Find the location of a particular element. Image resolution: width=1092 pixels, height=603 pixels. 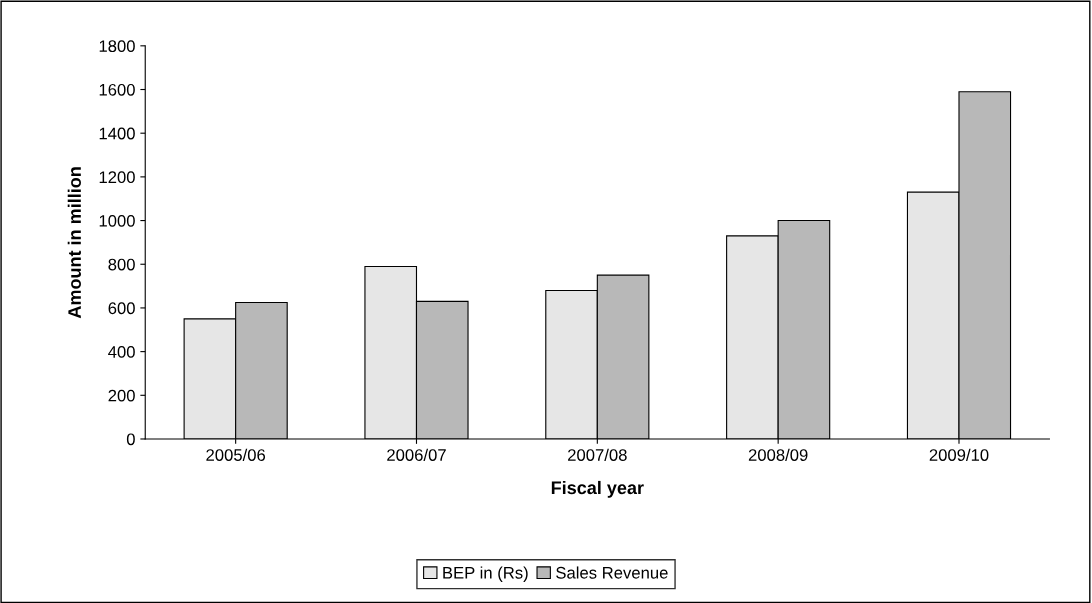

y-axis-title: Amount in million is located at coordinates (74, 243).